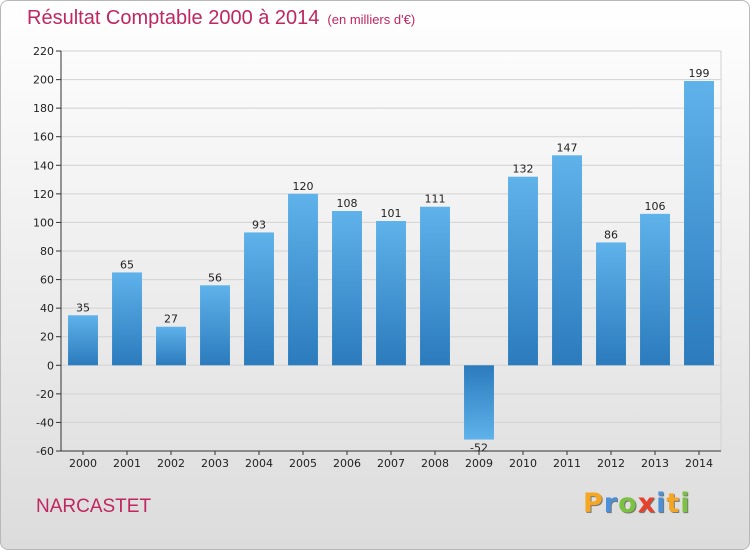  What do you see at coordinates (215, 325) in the screenshot?
I see `bar-2003` at bounding box center [215, 325].